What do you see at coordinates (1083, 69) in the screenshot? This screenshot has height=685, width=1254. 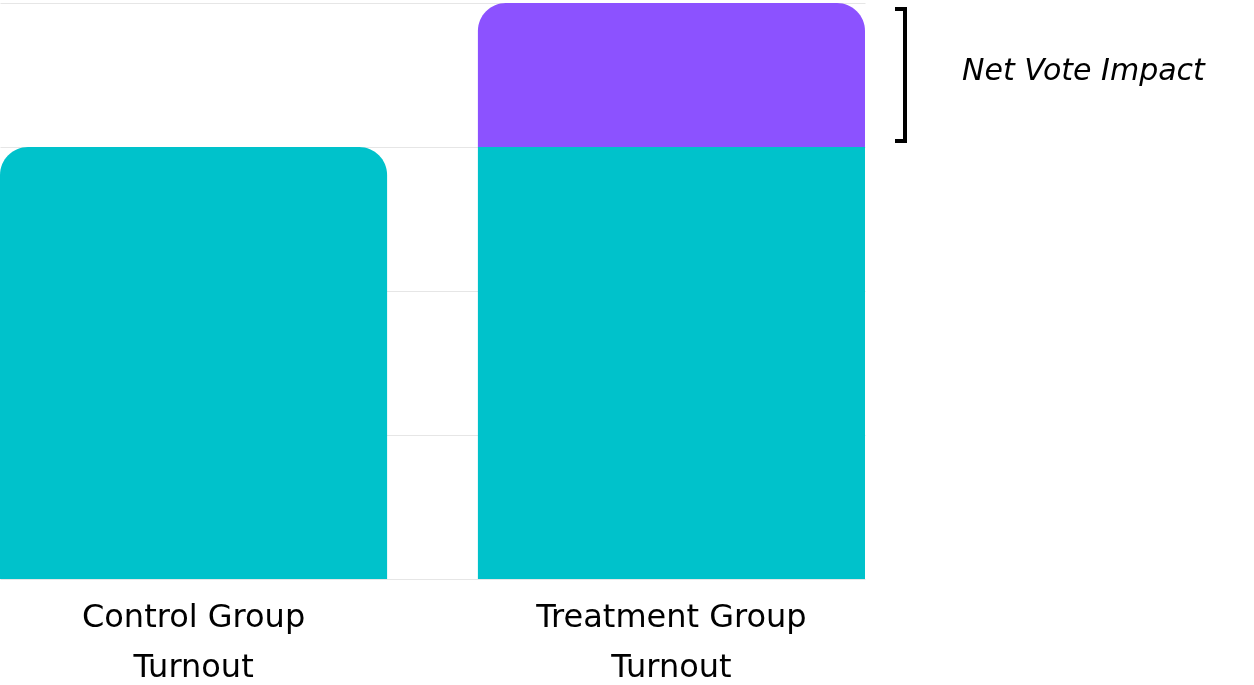 I see `text: Net Vote Impact` at bounding box center [1083, 69].